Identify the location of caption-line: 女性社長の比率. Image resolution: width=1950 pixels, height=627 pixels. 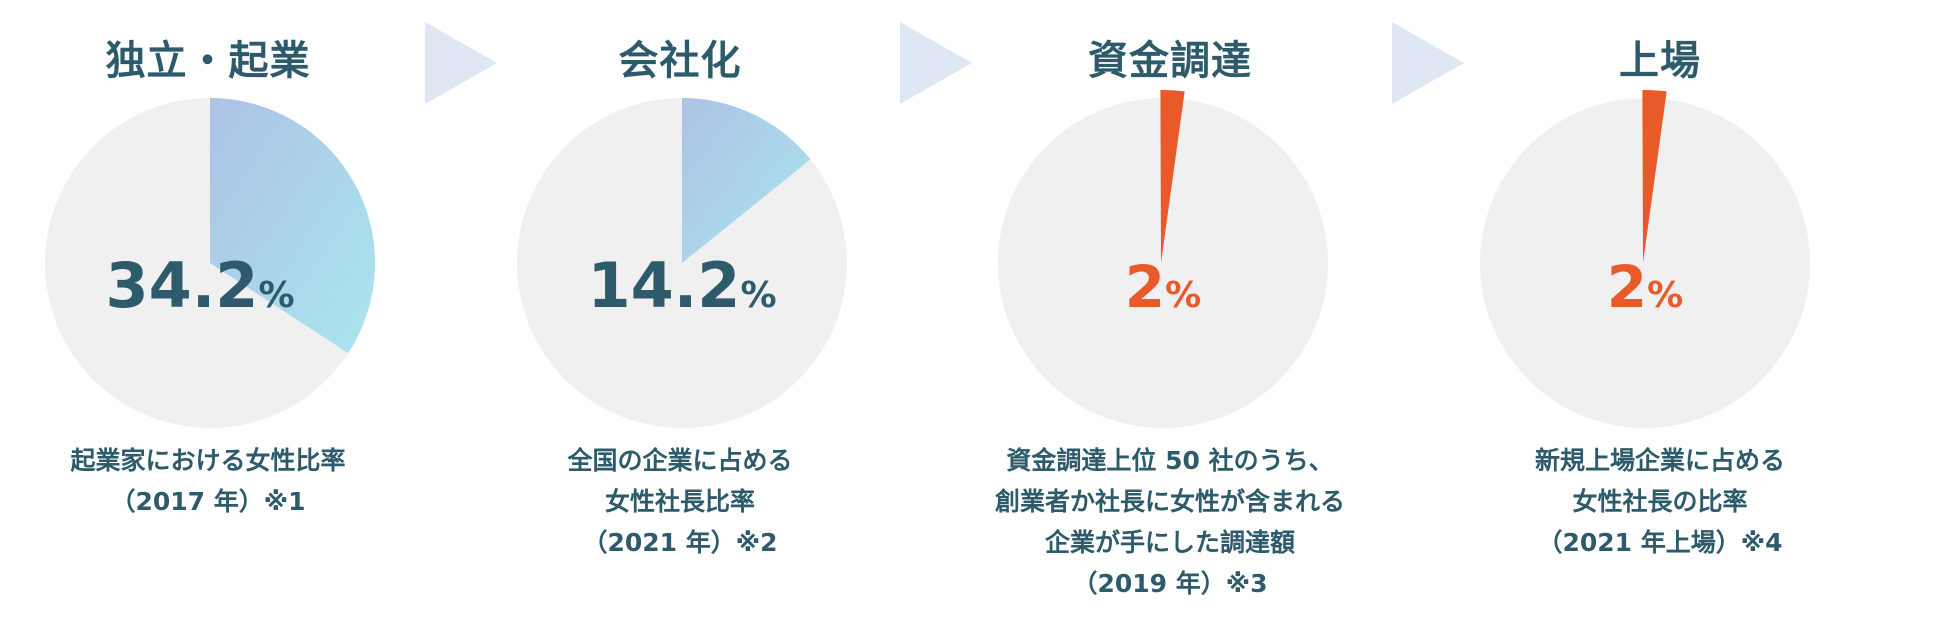
(1660, 501).